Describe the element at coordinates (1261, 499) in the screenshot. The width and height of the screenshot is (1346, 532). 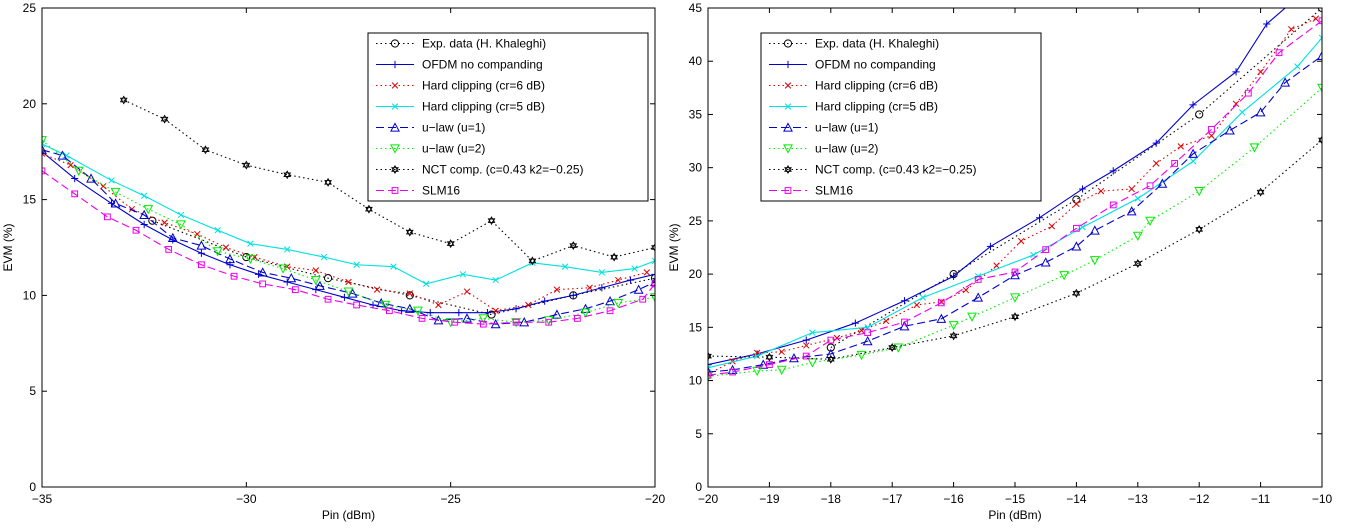
I see `x-tick-label: −11` at that location.